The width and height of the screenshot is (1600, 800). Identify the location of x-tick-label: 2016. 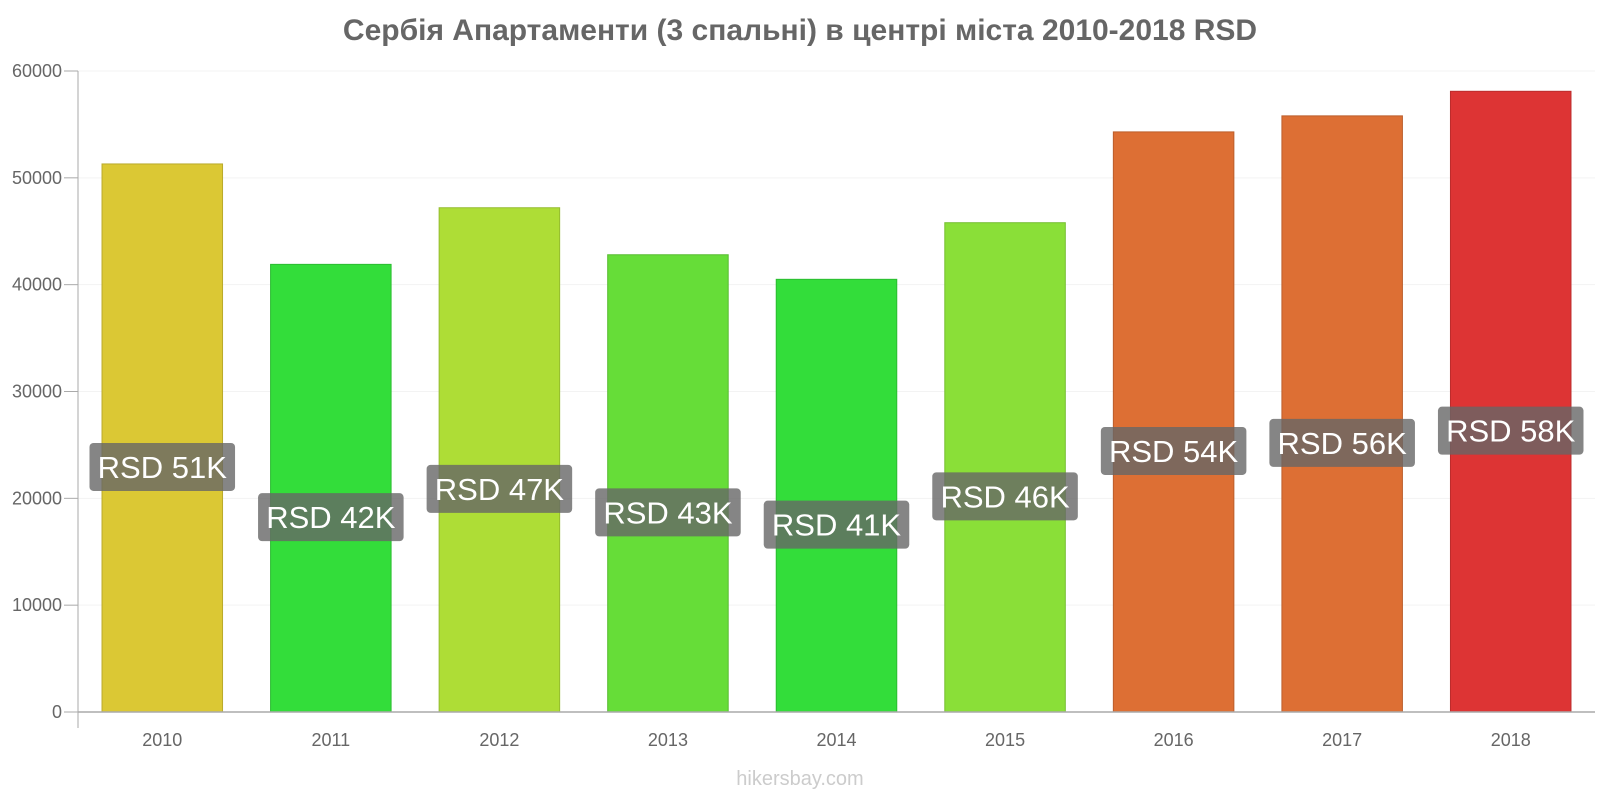
(1174, 740).